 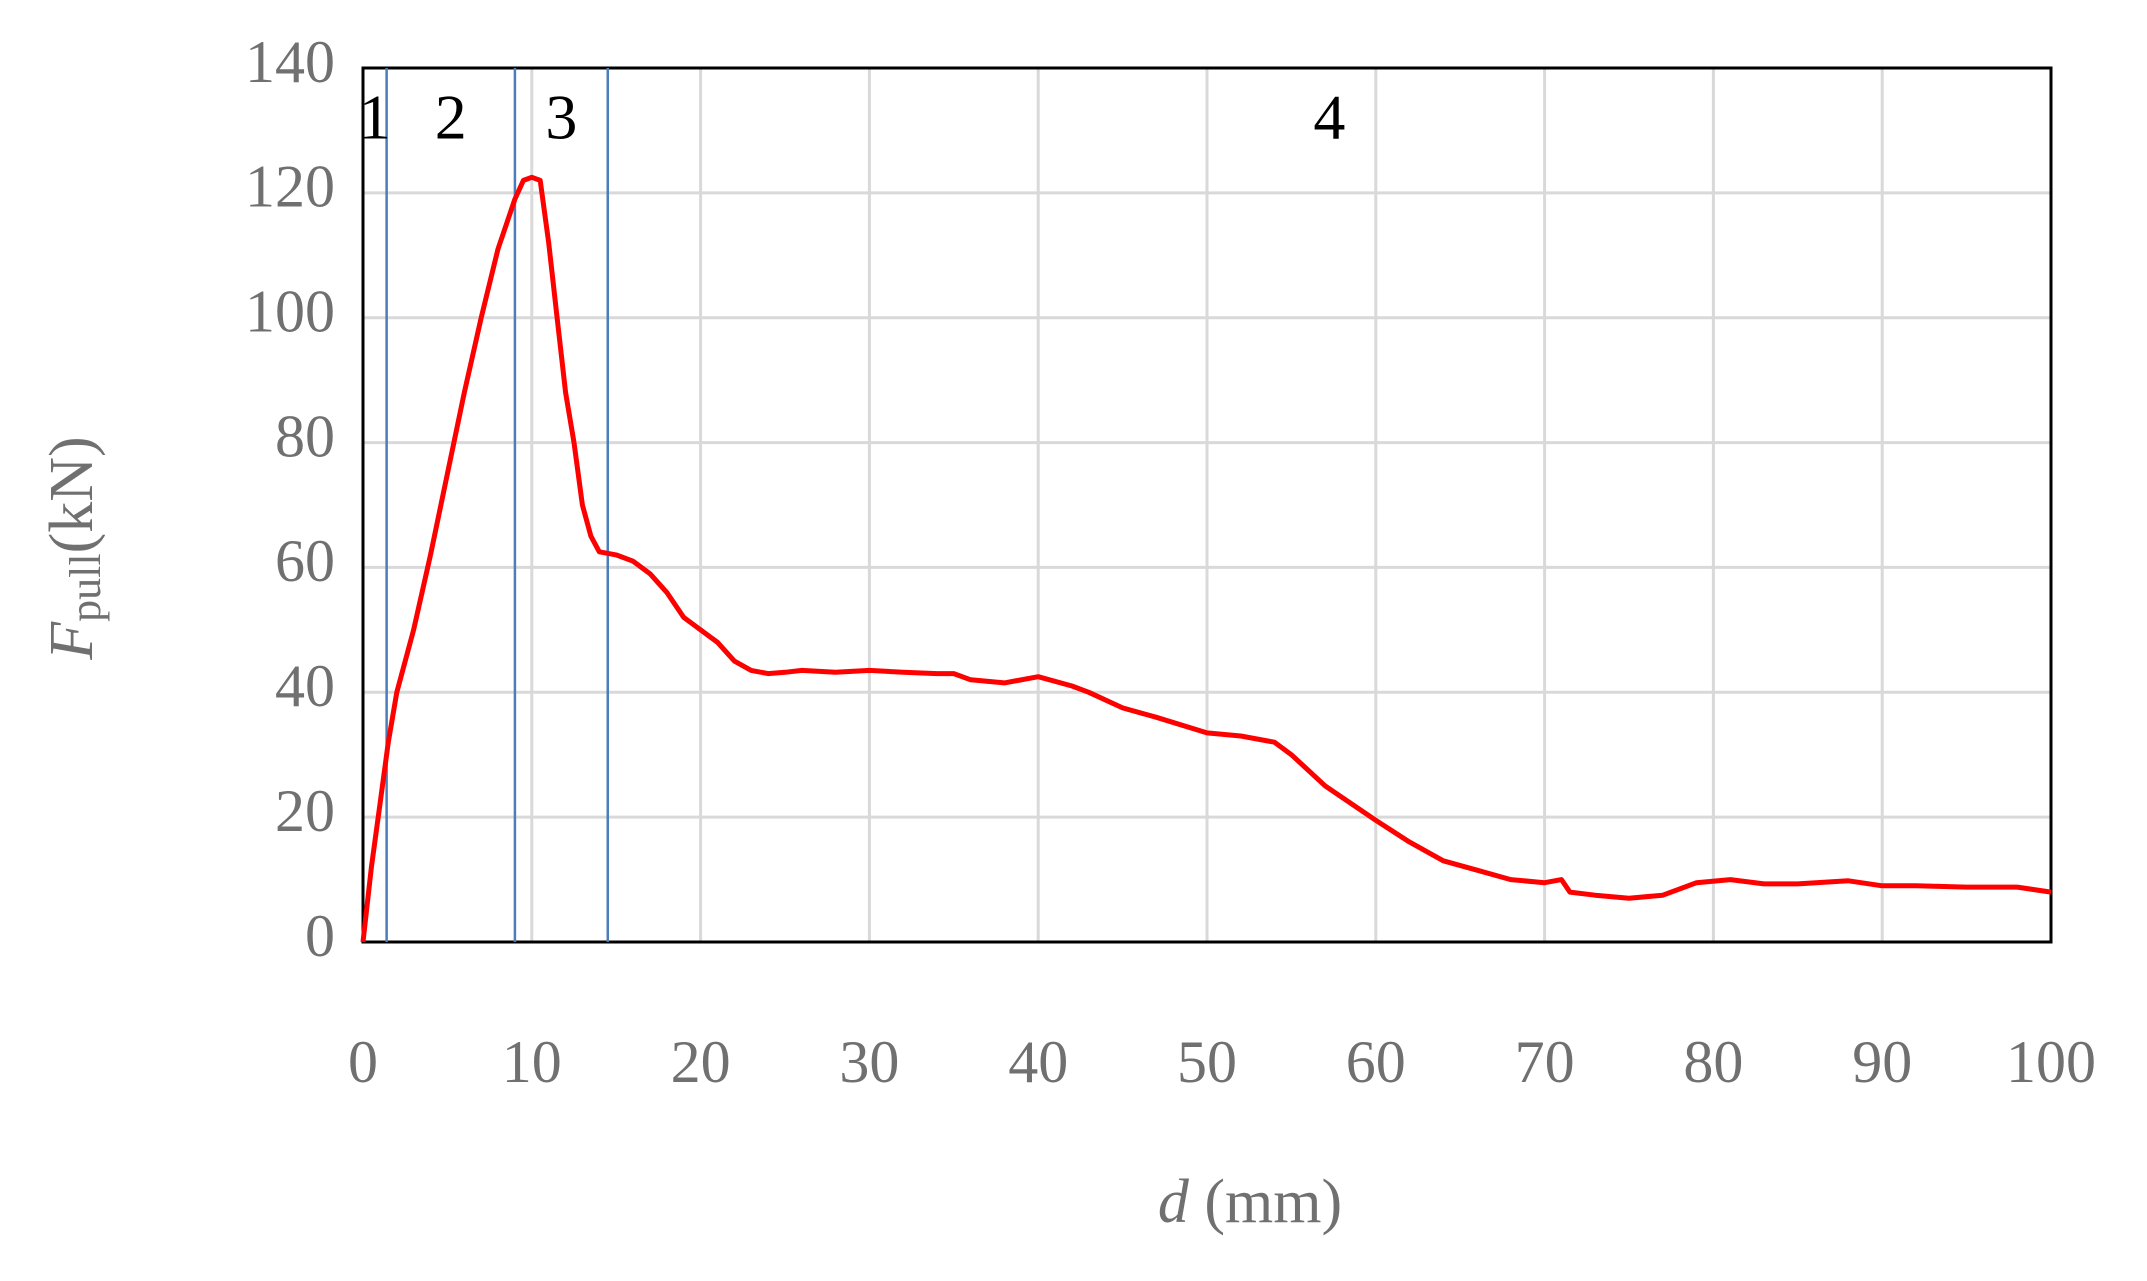 I want to click on x-tick-label: 20, so click(x=701, y=1062).